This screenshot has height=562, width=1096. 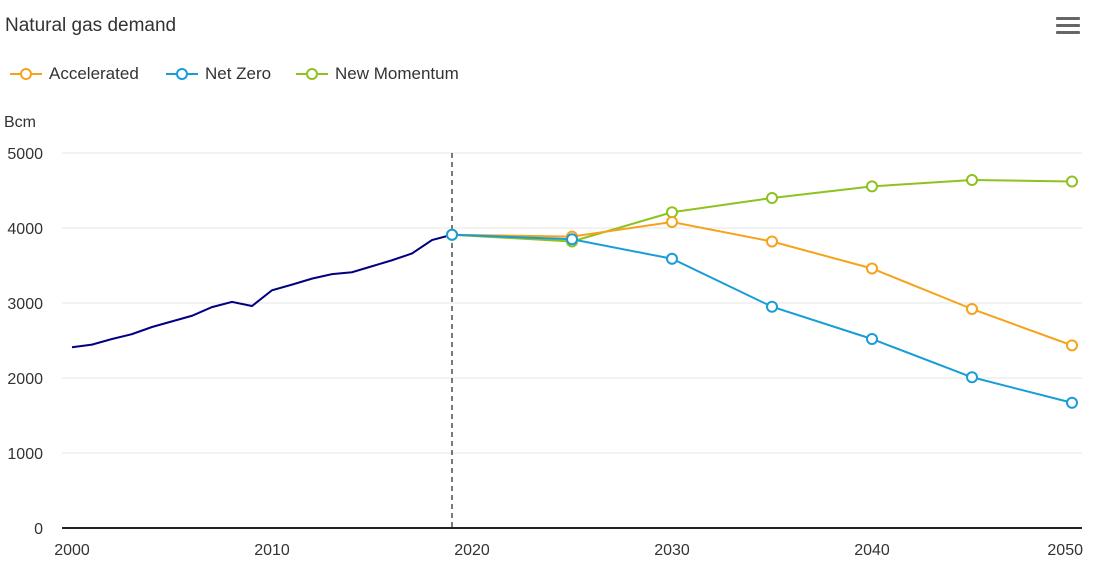 What do you see at coordinates (25, 304) in the screenshot?
I see `y-tick-label: 3000` at bounding box center [25, 304].